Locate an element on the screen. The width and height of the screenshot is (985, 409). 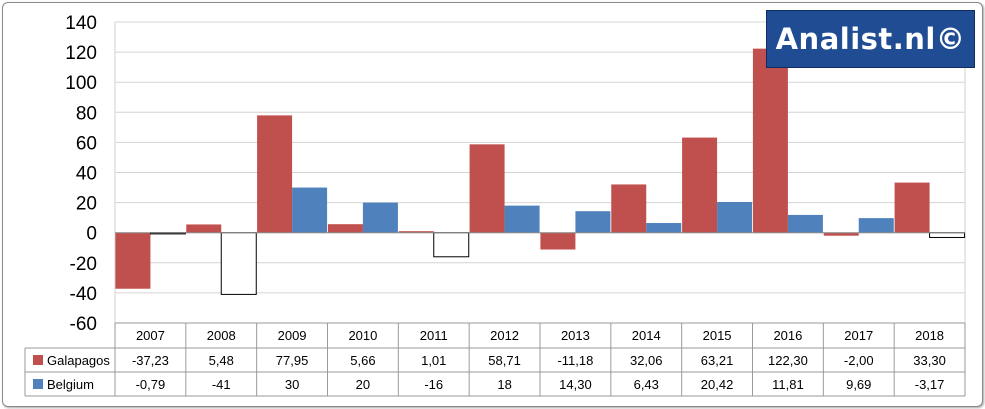
bar-belgium-2010 is located at coordinates (380, 217).